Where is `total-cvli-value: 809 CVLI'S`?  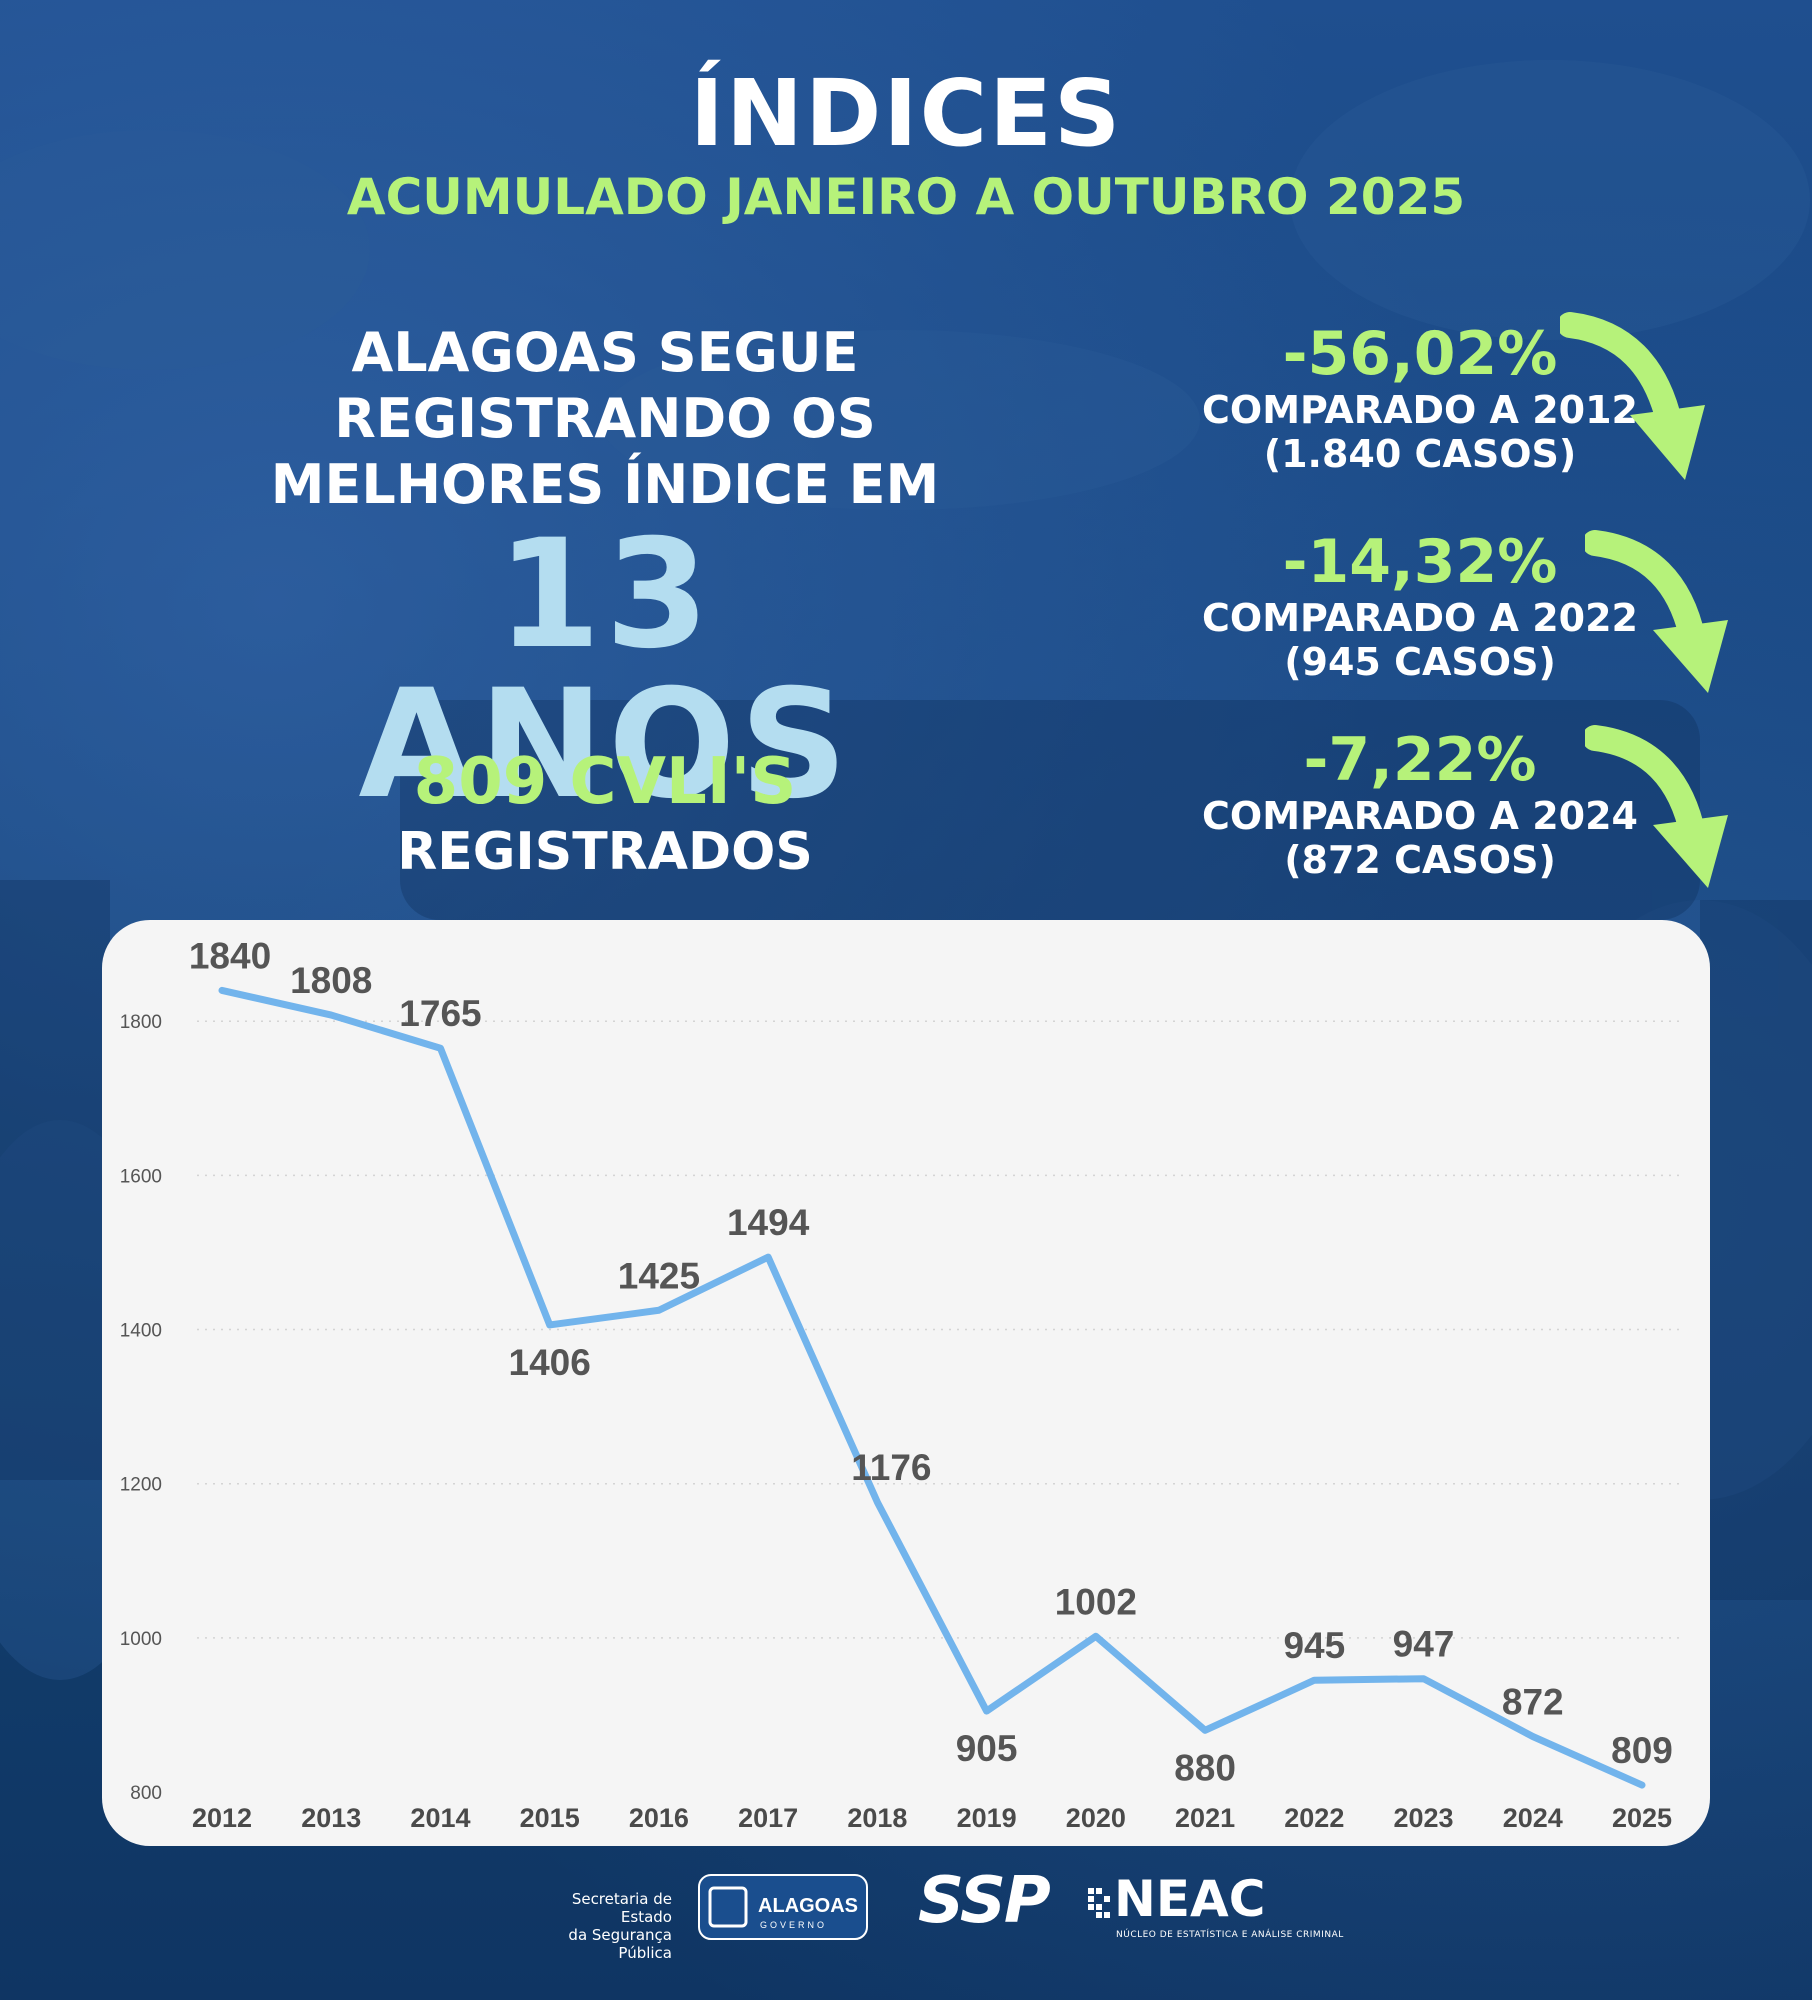
total-cvli-value: 809 CVLI'S is located at coordinates (605, 782).